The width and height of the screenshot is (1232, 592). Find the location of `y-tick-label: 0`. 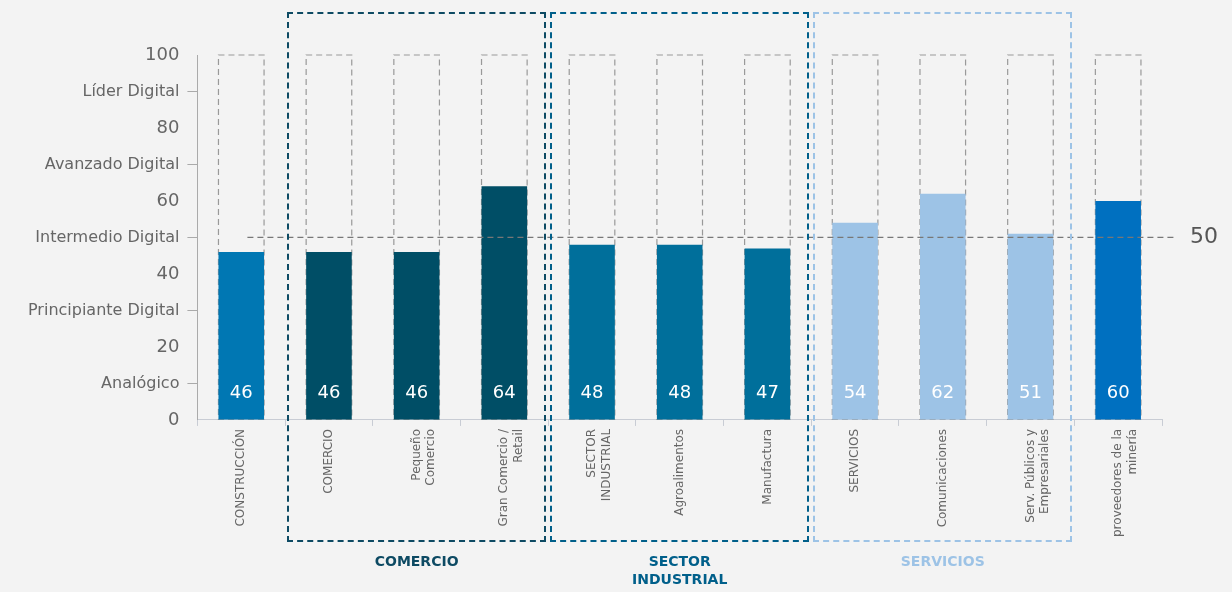

y-tick-label: 0 is located at coordinates (173, 418).